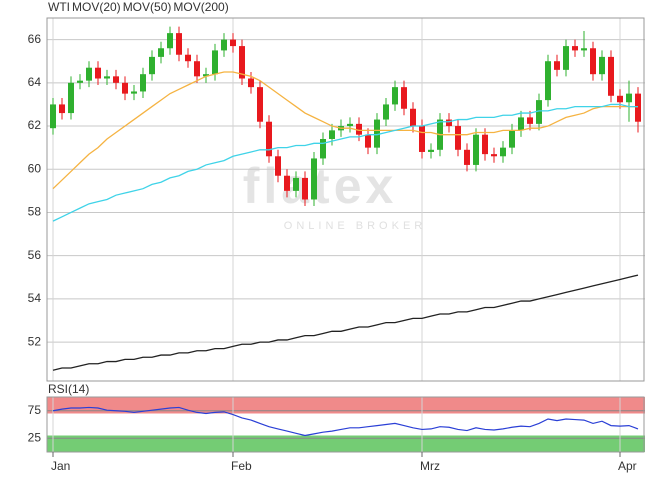  Describe the element at coordinates (35, 341) in the screenshot. I see `y-tick-label: 52` at that location.